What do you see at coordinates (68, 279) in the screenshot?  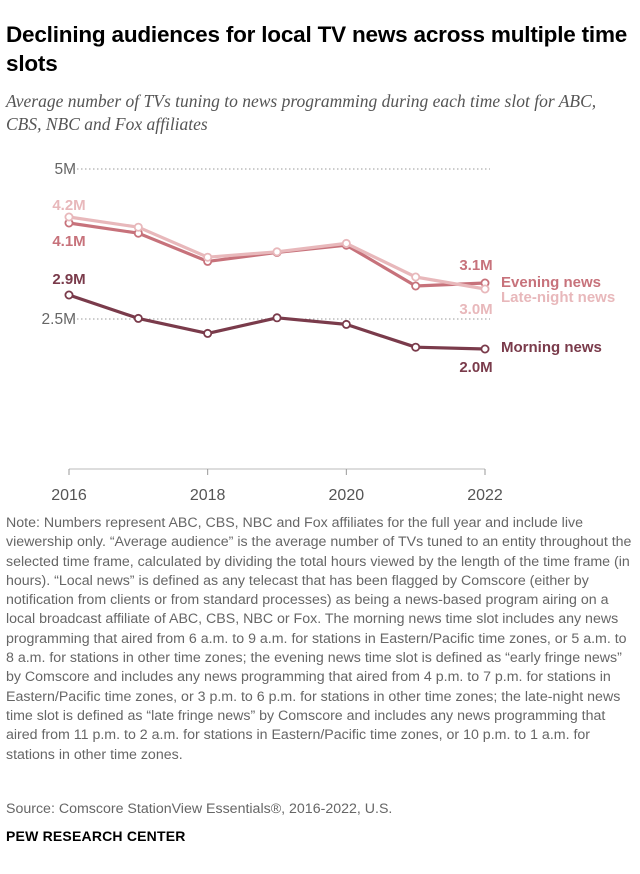 I see `start-value-label: 2.9M` at bounding box center [68, 279].